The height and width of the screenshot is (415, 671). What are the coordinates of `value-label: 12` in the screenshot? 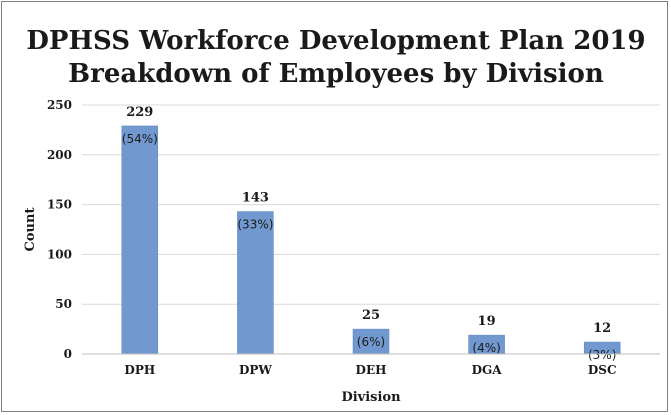 It's located at (602, 328).